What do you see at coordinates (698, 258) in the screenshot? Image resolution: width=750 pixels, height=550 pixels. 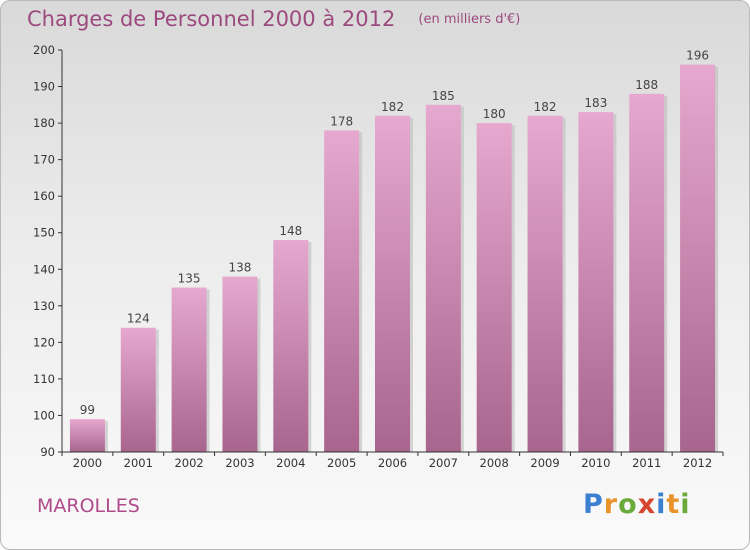 I see `bar-2012` at bounding box center [698, 258].